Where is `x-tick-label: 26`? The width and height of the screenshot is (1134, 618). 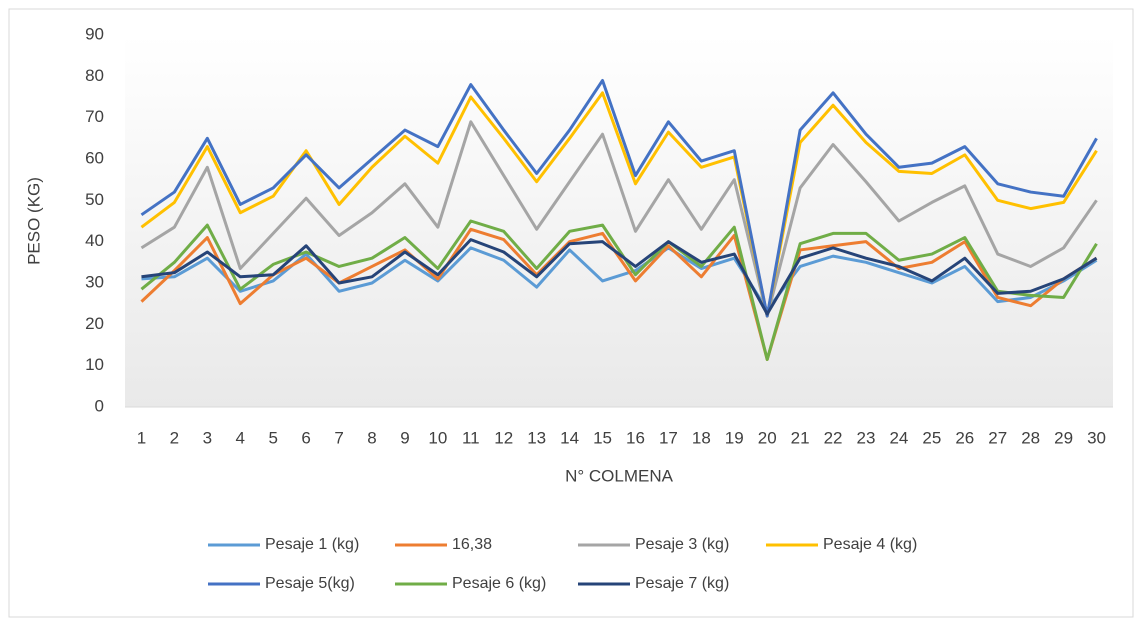
x-tick-label: 26 is located at coordinates (964, 437).